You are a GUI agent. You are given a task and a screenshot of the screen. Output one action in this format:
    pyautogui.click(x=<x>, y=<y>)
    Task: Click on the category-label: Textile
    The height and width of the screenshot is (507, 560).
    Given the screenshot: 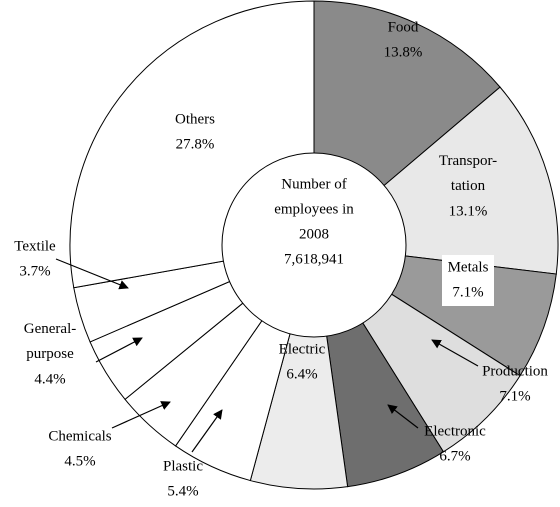 What is the action you would take?
    pyautogui.click(x=35, y=246)
    